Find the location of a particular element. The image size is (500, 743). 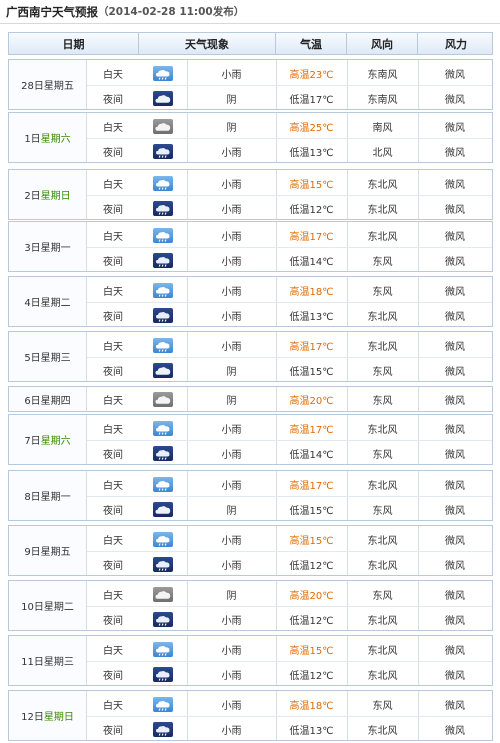

day-block: 12日 星期日 白天 小雨 高温18℃ 东风 微风 夜间 小雨 低温13℃ 东北风 微风 is located at coordinates (250, 715).